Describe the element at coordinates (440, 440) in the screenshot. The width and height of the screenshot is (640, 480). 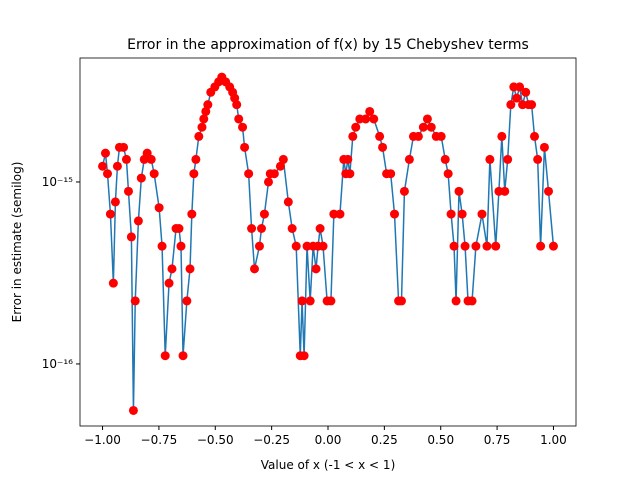
I see `x-tick-label: 0.50` at that location.